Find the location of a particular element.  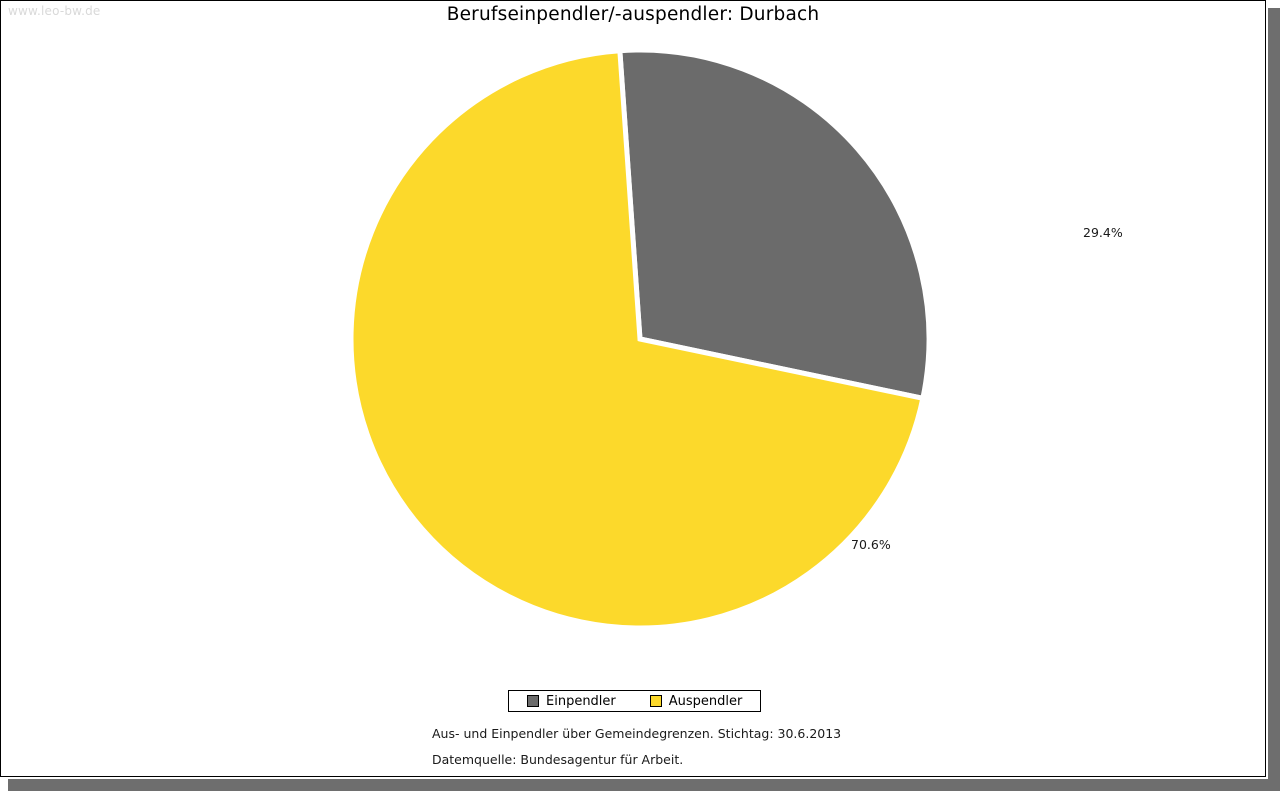

legend-item-einpendler: Einpendler is located at coordinates (571, 701).